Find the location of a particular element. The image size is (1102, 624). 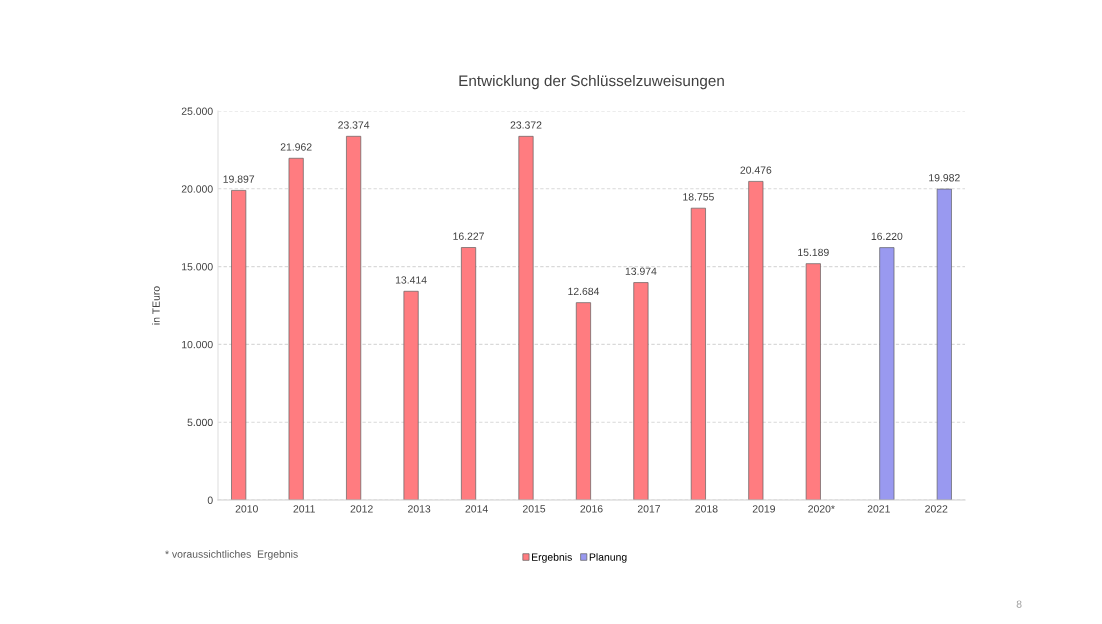

data-label: 23.374 is located at coordinates (354, 125).